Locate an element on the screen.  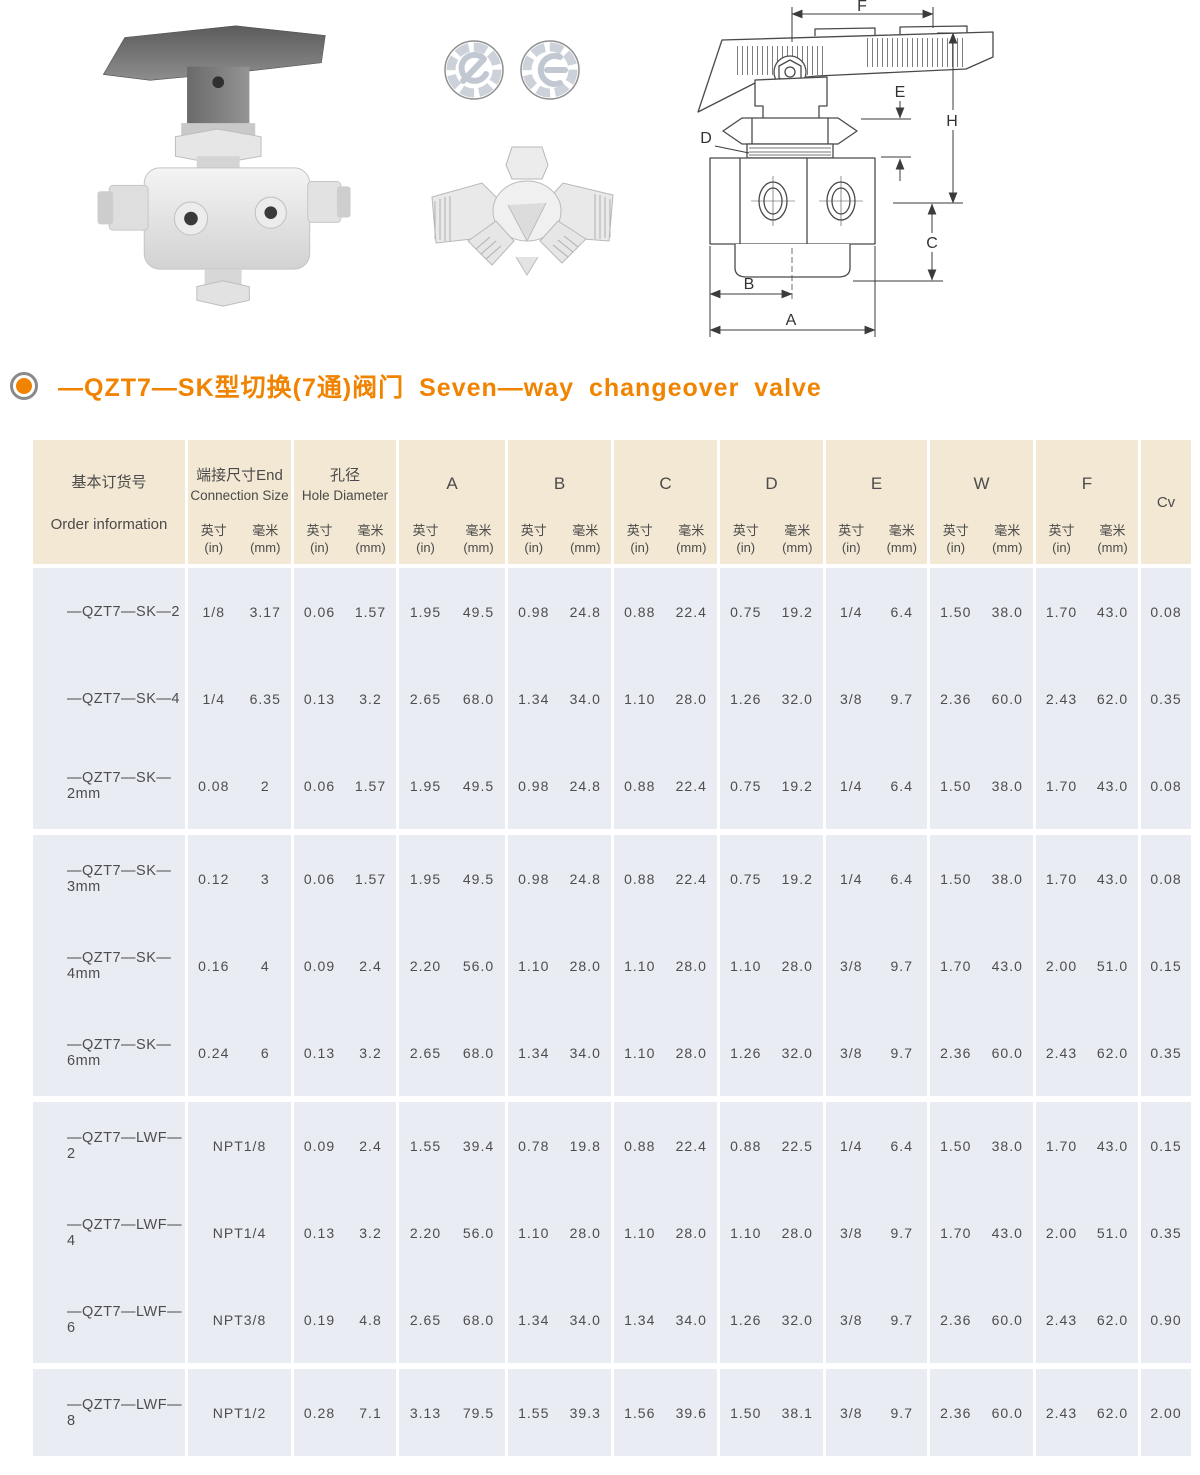
cell-hole-diameter: 0.28 7.1 is located at coordinates (345, 1412).